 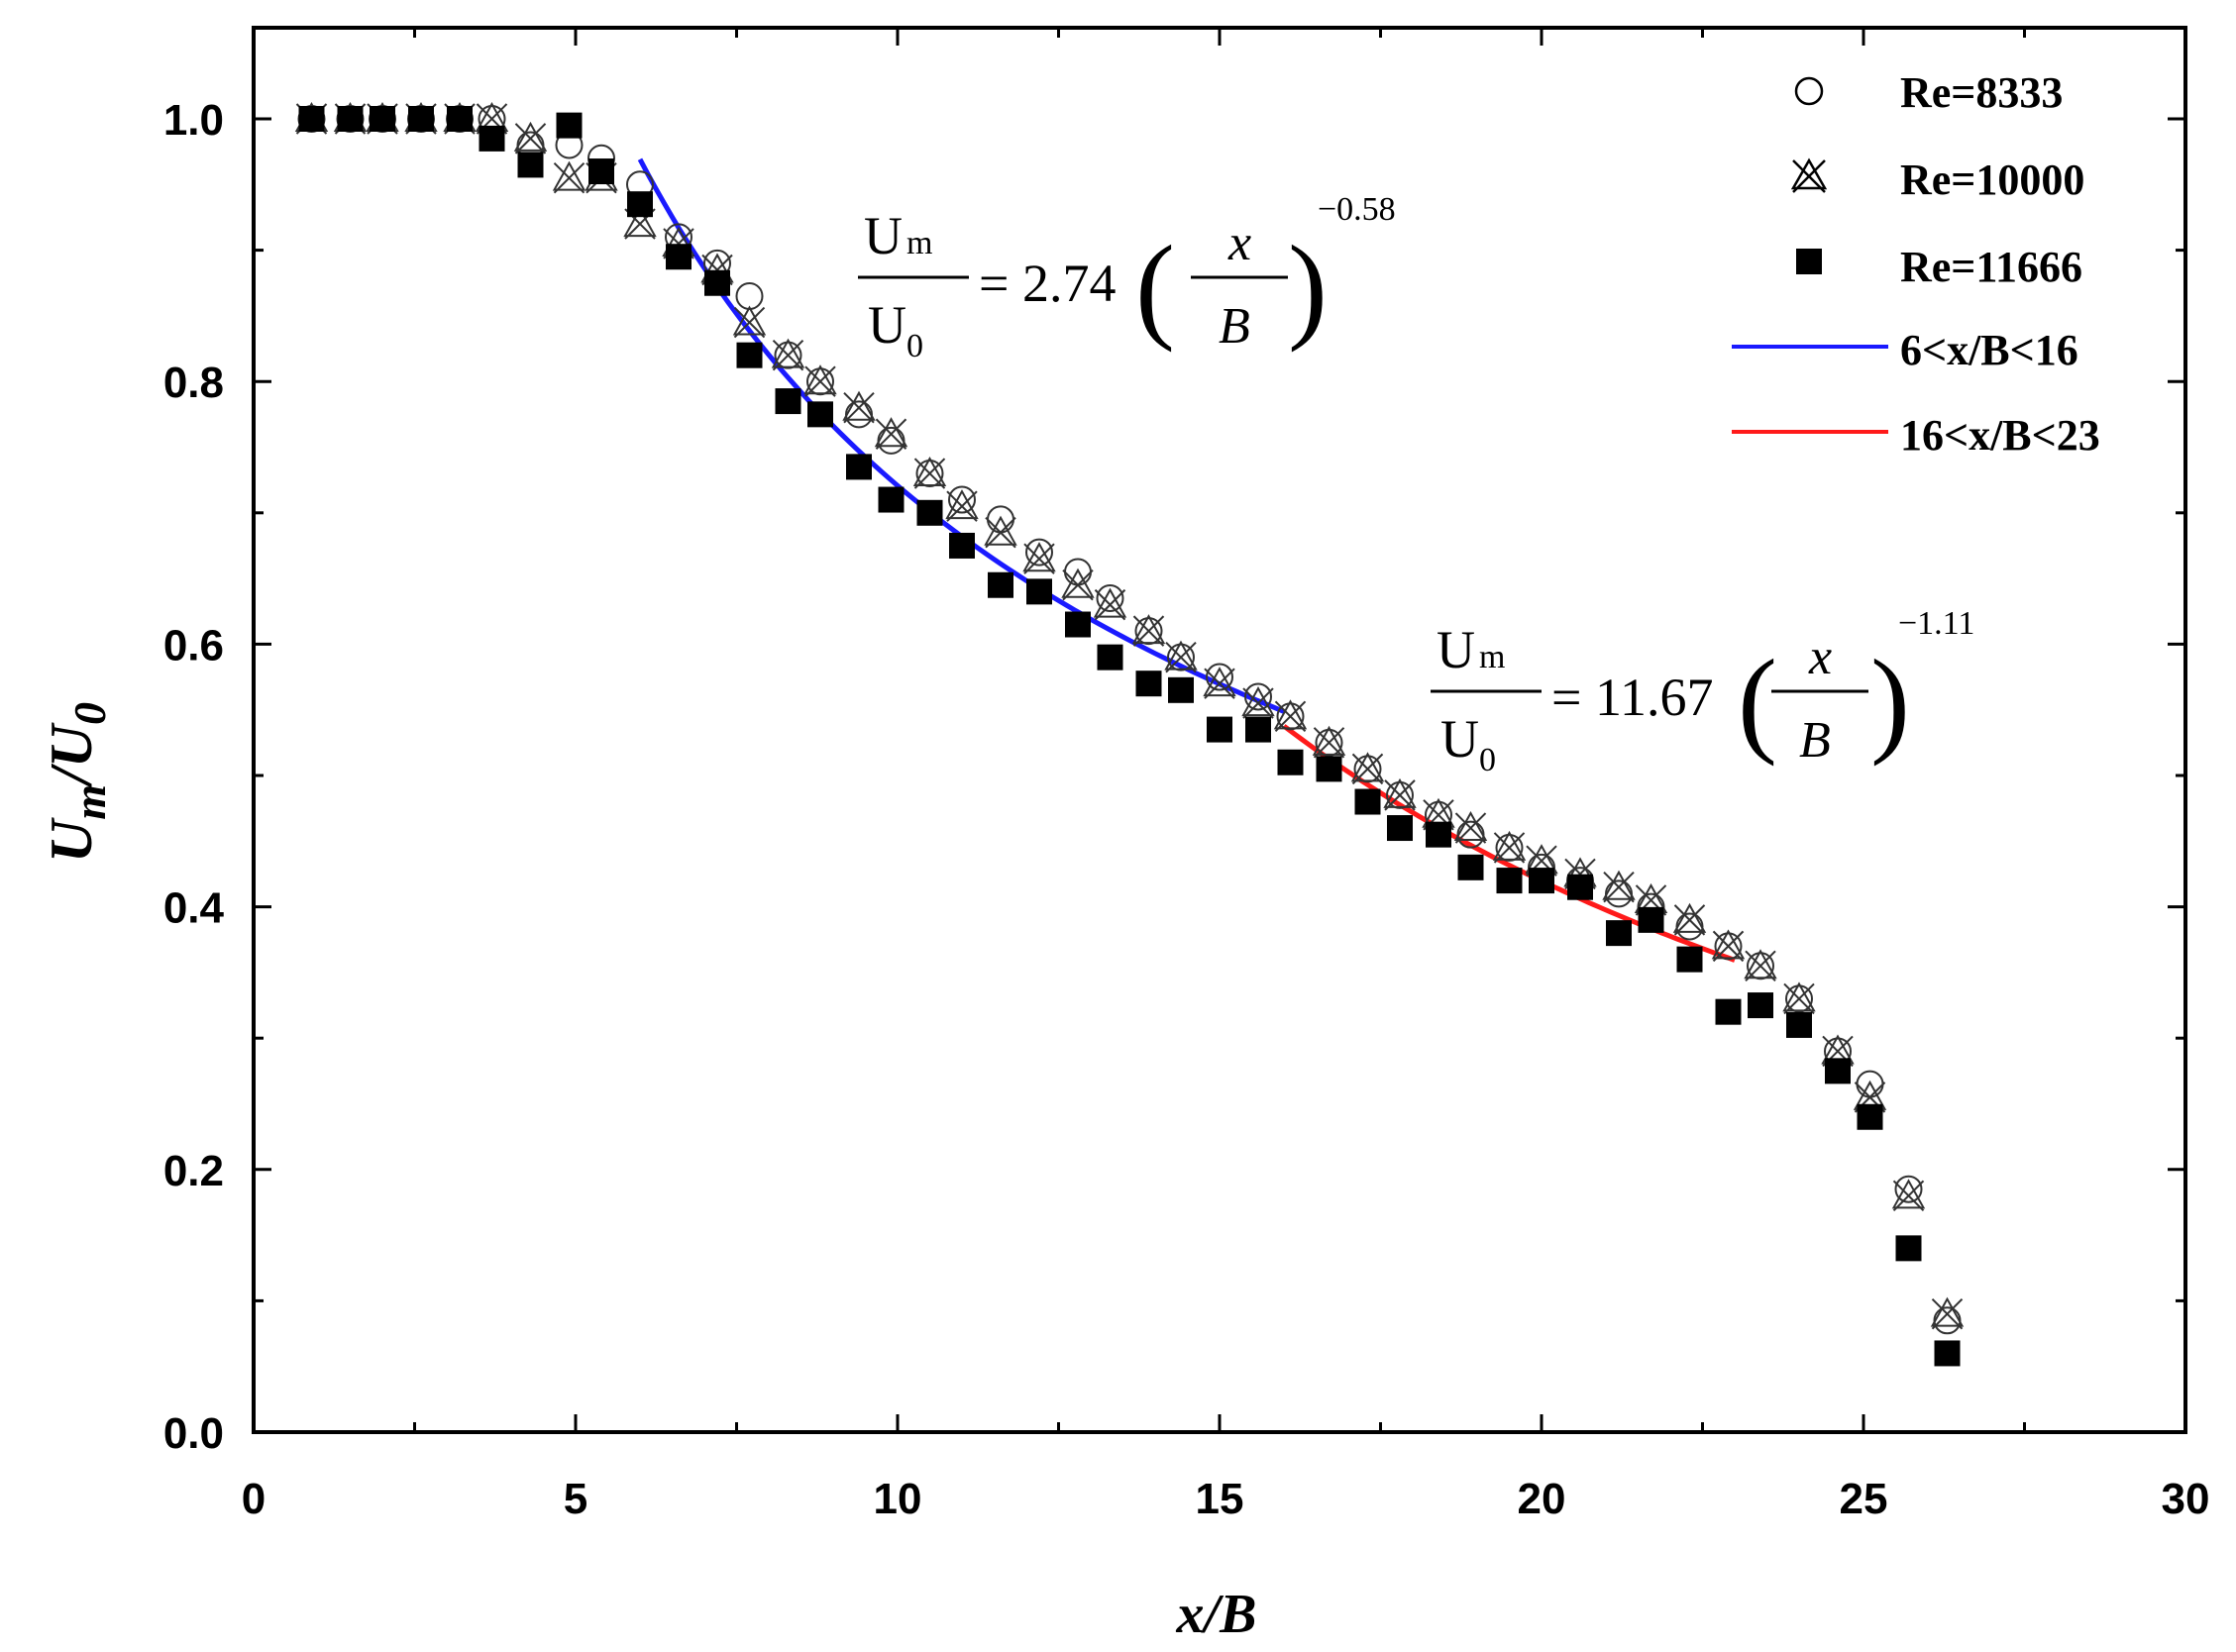 I want to click on x-tick-label: 10, so click(x=898, y=1499).